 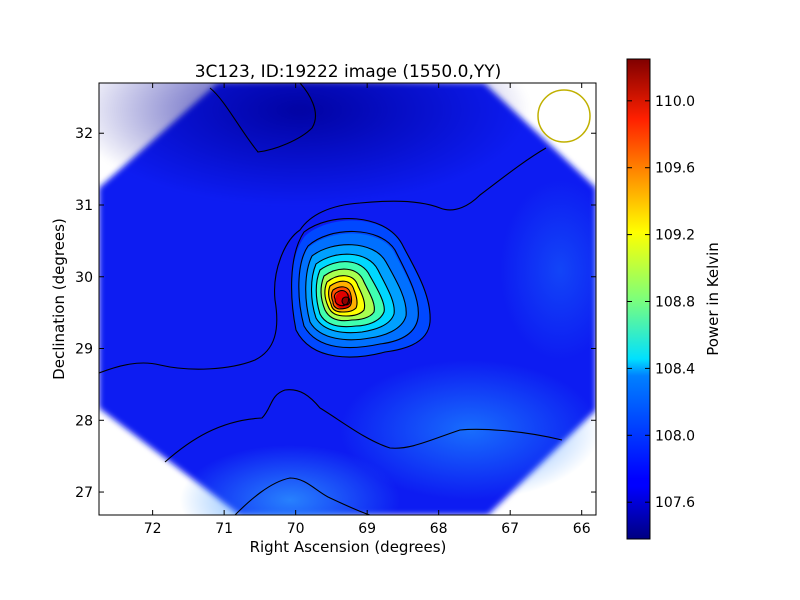 What do you see at coordinates (468, 430) in the screenshot?
I see `bright-region-southeast` at bounding box center [468, 430].